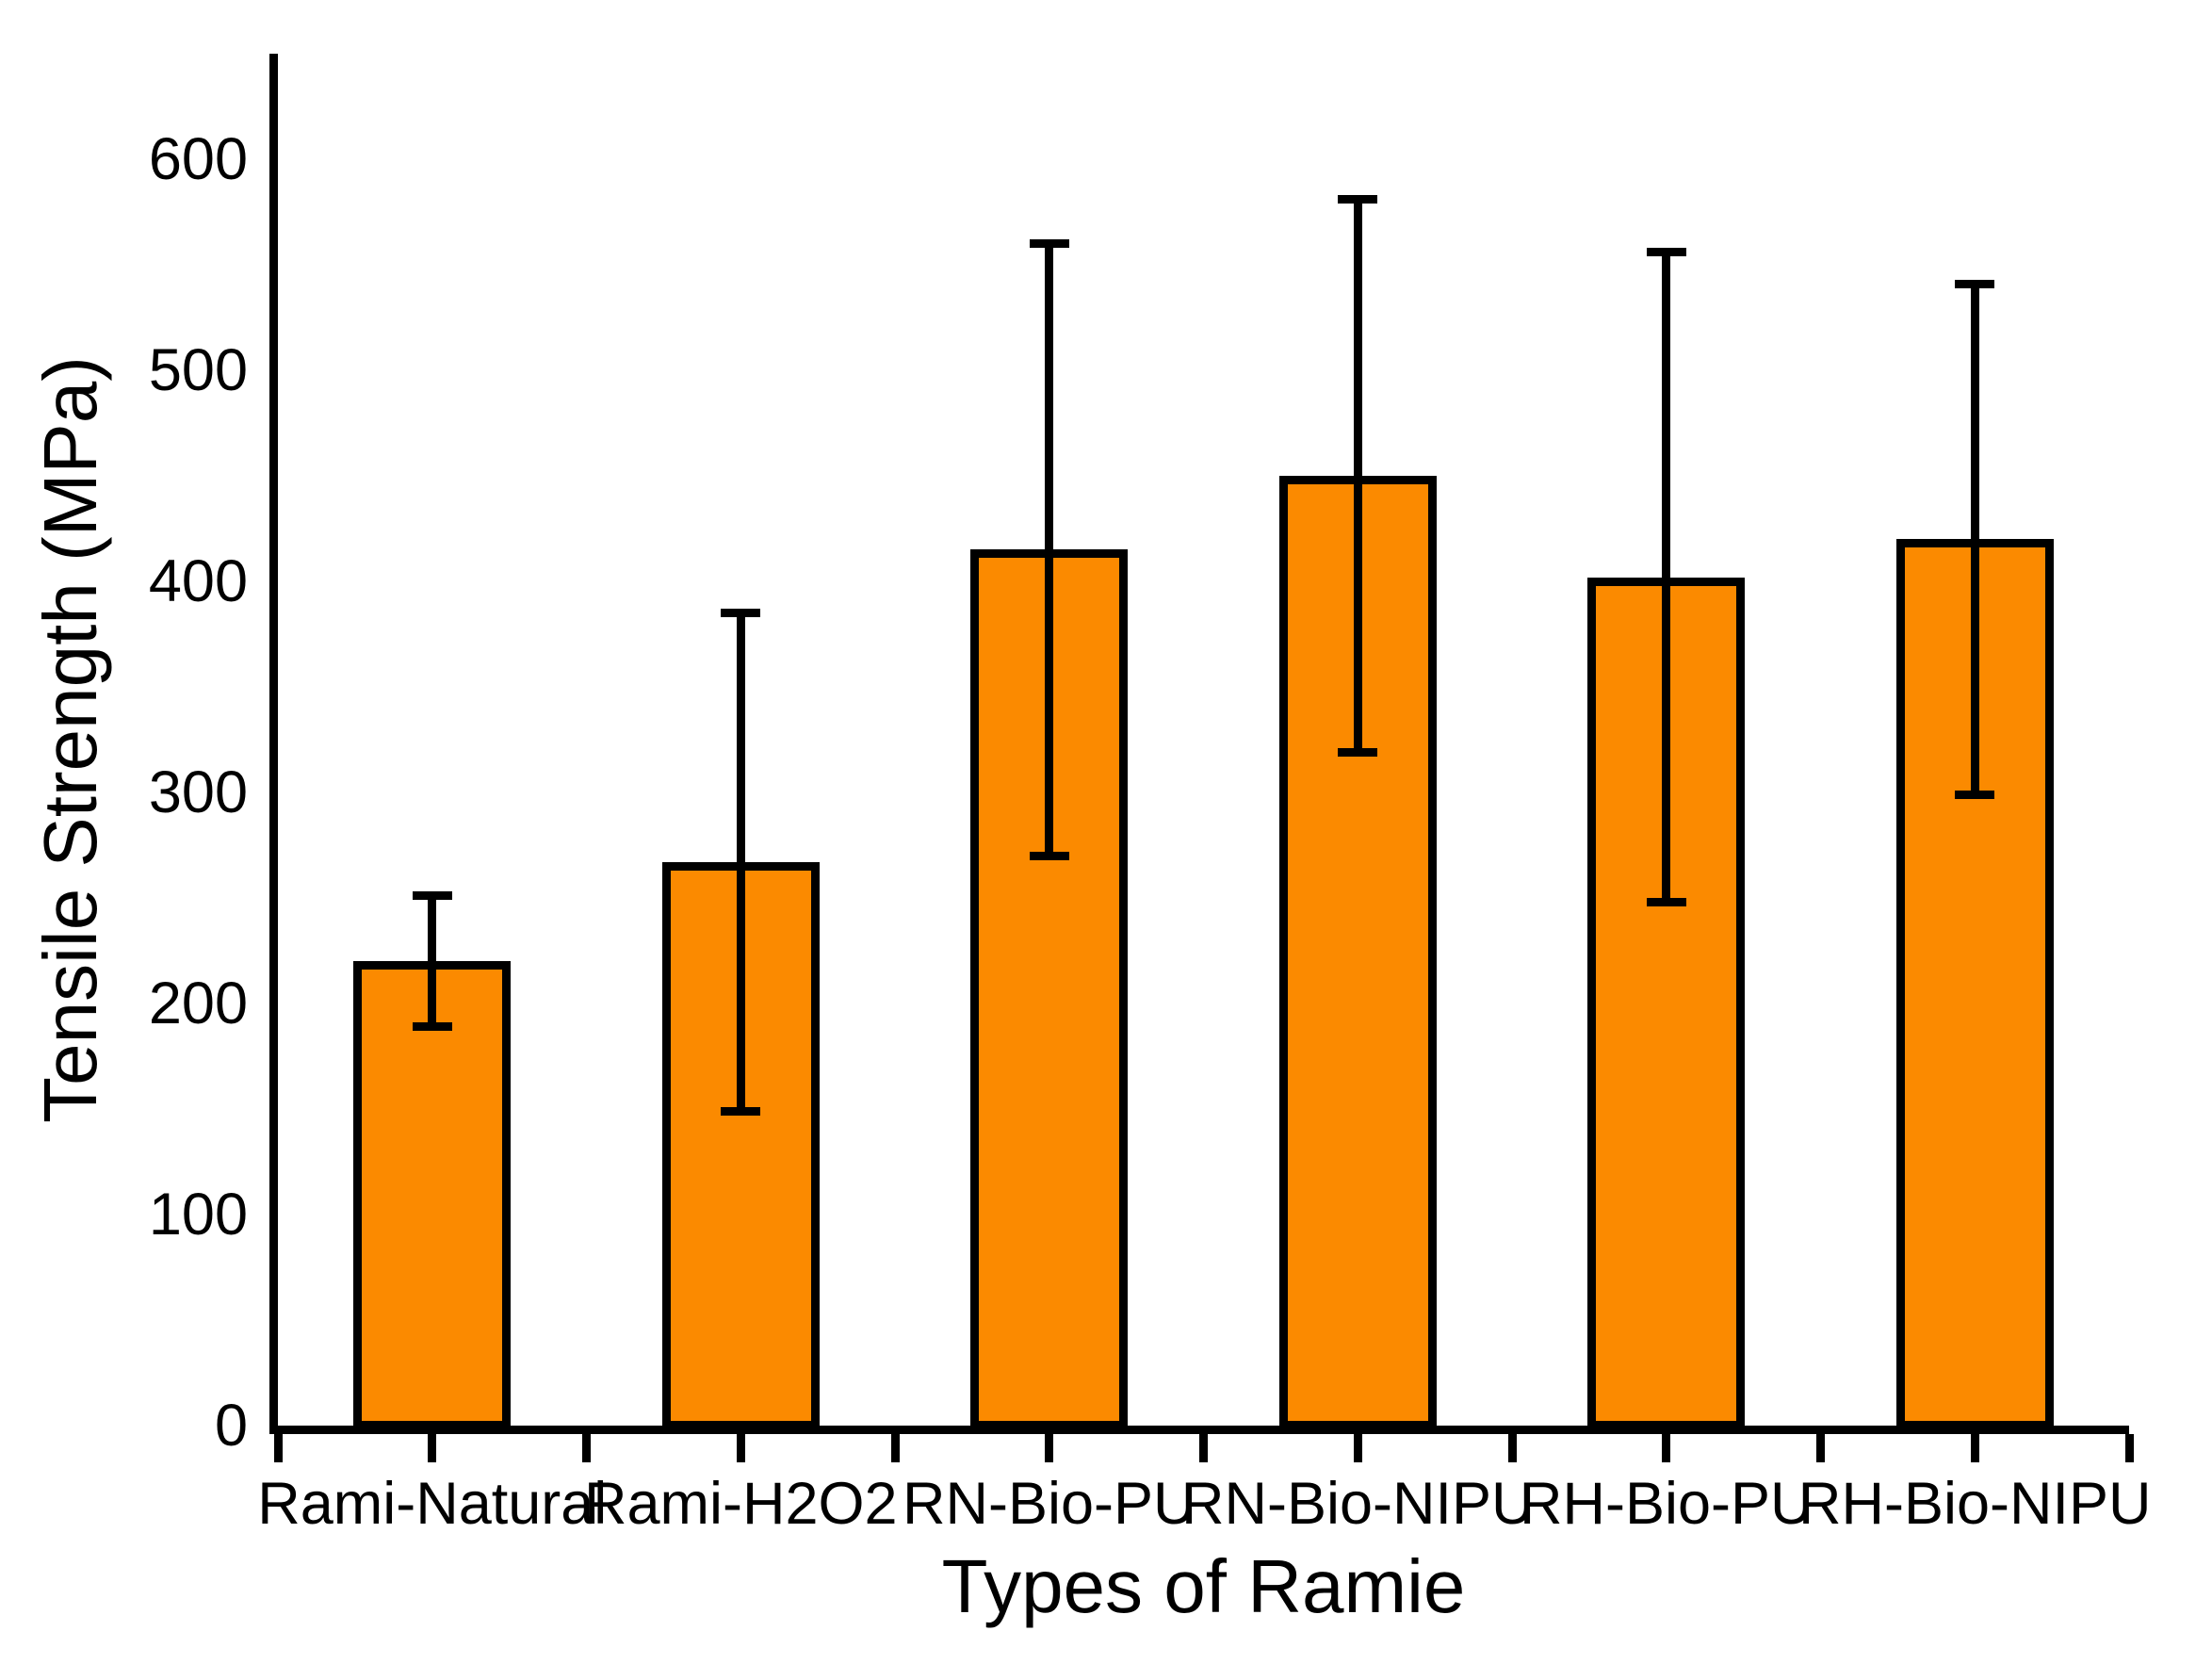 The height and width of the screenshot is (1680, 2212). Describe the element at coordinates (1203, 1586) in the screenshot. I see `x-axis-title: Types of Ramie` at that location.